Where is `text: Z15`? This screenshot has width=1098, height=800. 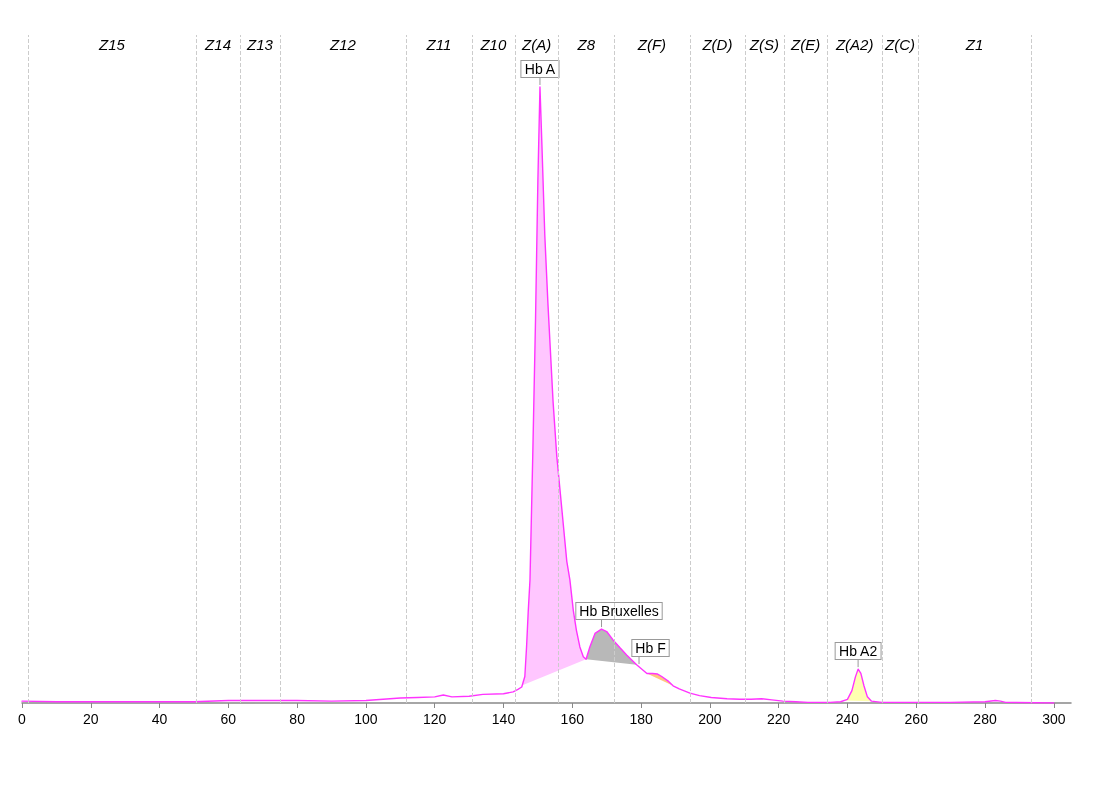
text: Z15 is located at coordinates (112, 44).